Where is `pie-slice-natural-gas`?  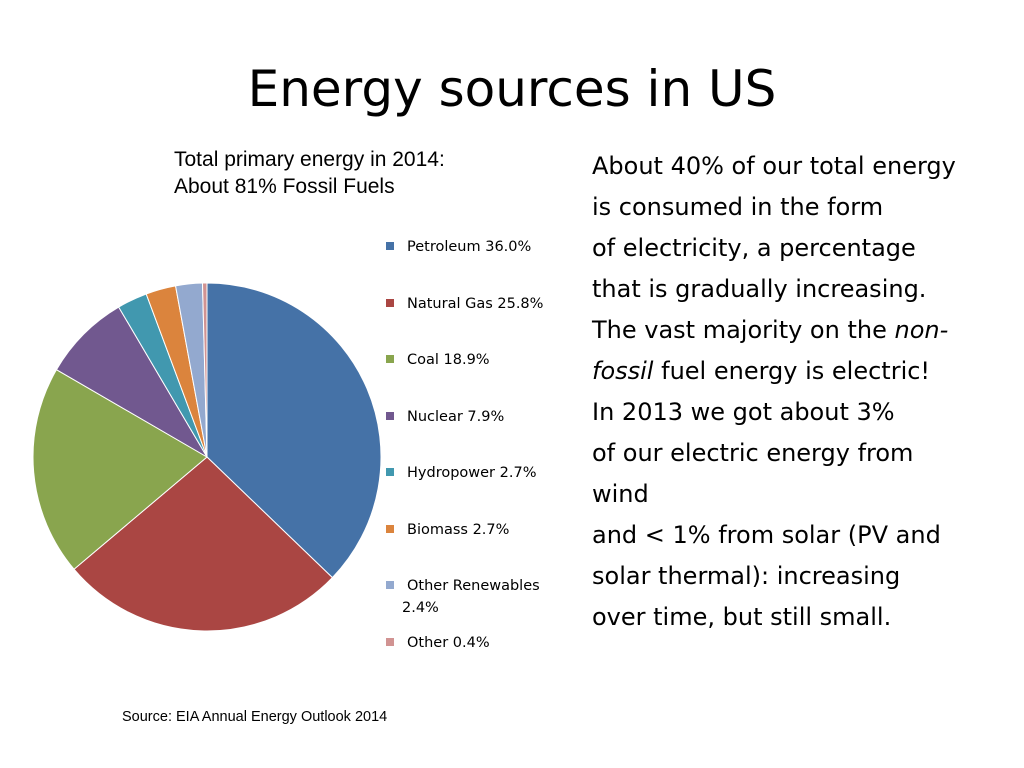 pie-slice-natural-gas is located at coordinates (203, 544).